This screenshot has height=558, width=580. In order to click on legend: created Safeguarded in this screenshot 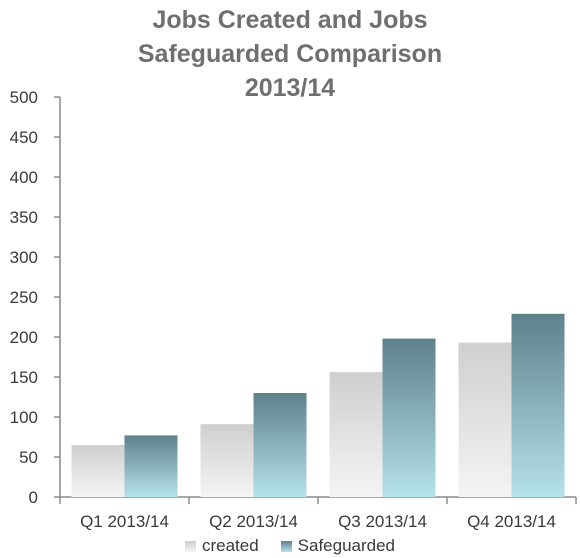, I will do `click(290, 546)`.